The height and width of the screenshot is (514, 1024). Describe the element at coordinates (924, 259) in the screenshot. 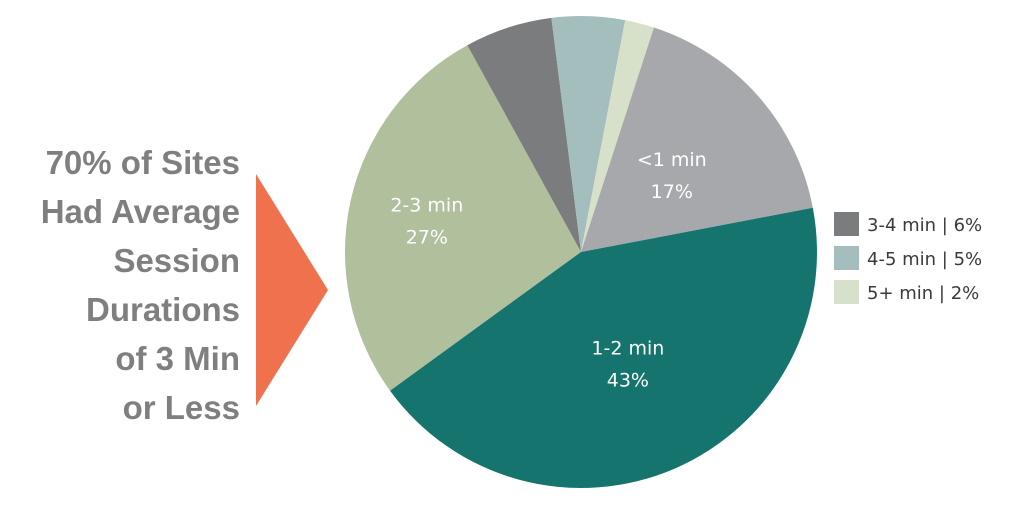

I see `legend-label: 4-5 min | 5%` at that location.